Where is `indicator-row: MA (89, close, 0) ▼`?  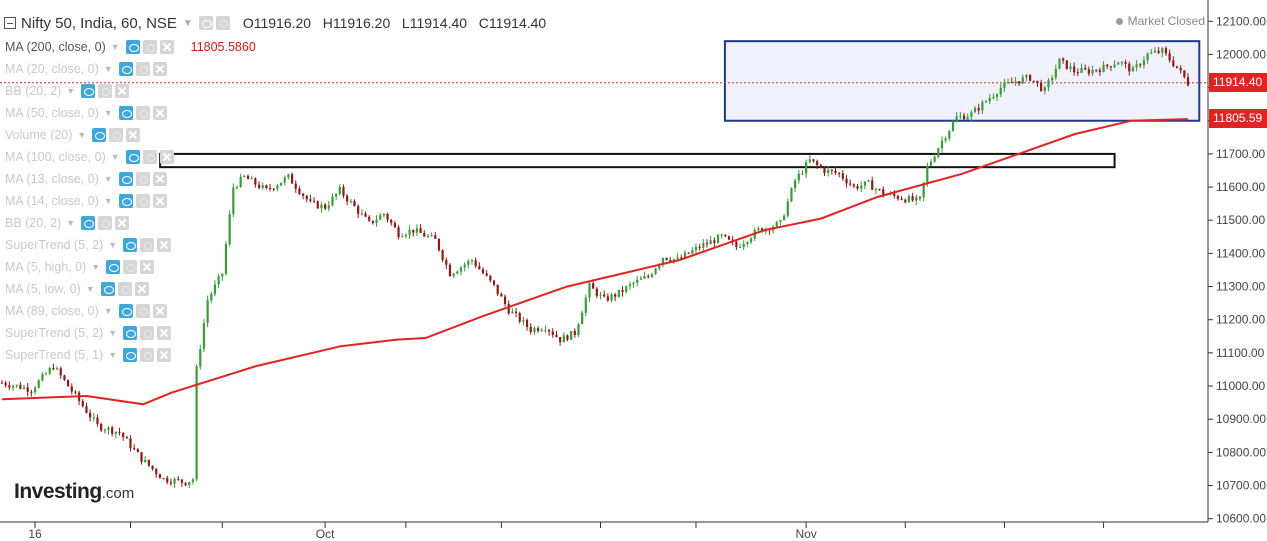
indicator-row: MA (89, close, 0) ▼ is located at coordinates (130, 311).